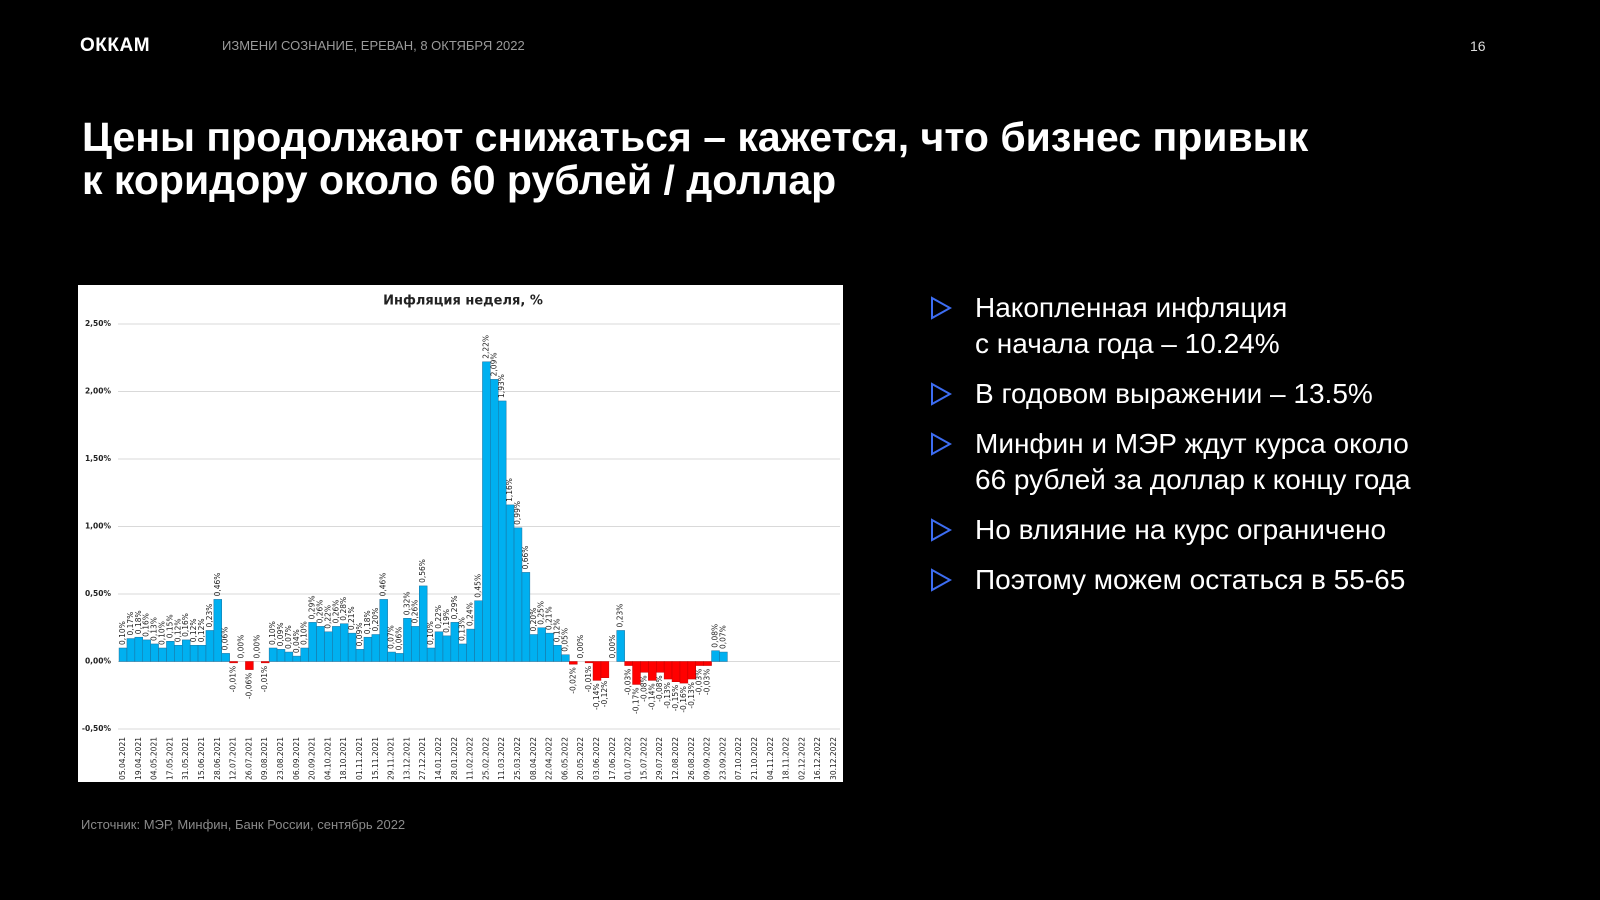 The height and width of the screenshot is (900, 1600). What do you see at coordinates (97, 728) in the screenshot?
I see `y-tick-label: -0,50%` at bounding box center [97, 728].